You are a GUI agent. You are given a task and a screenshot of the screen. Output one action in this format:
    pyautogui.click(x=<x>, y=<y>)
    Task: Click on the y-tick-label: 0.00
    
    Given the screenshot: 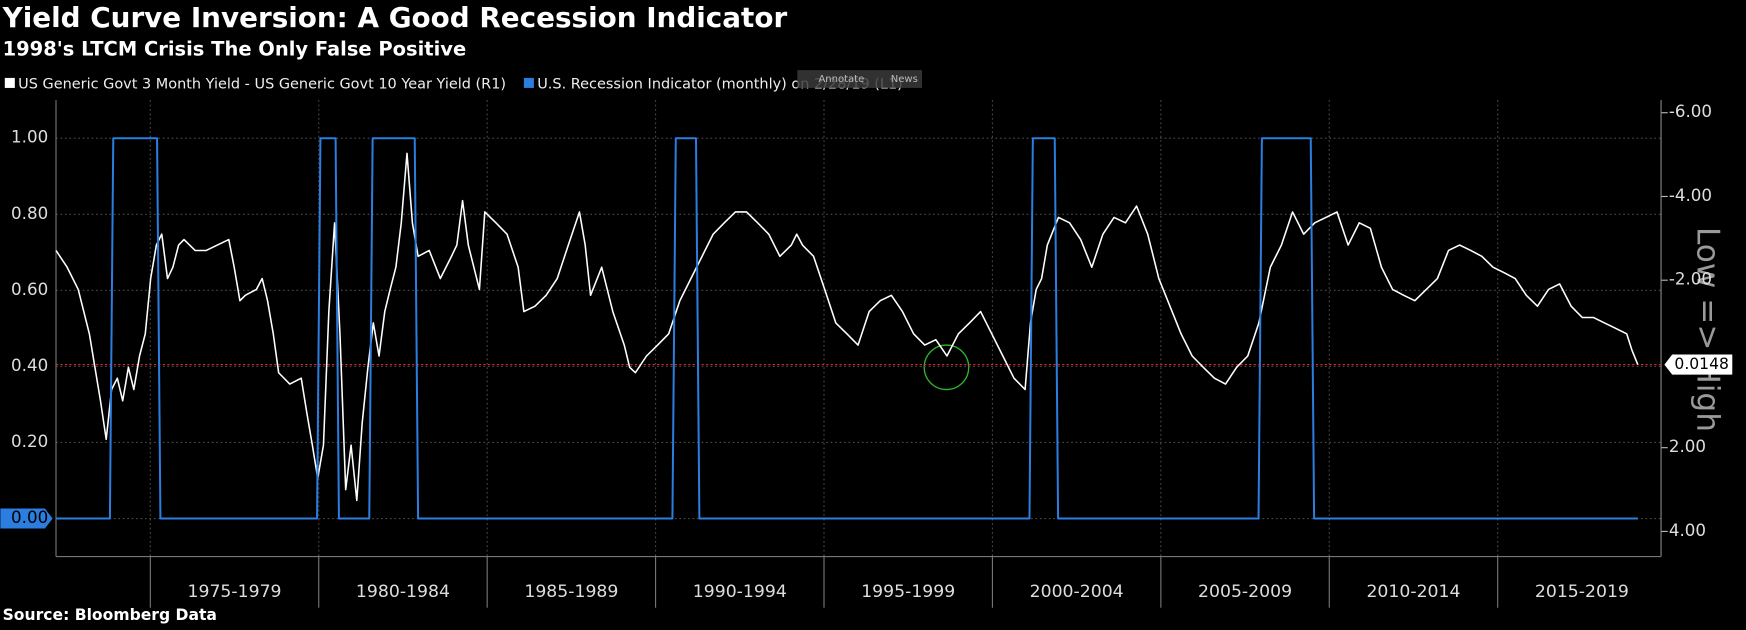 What is the action you would take?
    pyautogui.click(x=29, y=517)
    